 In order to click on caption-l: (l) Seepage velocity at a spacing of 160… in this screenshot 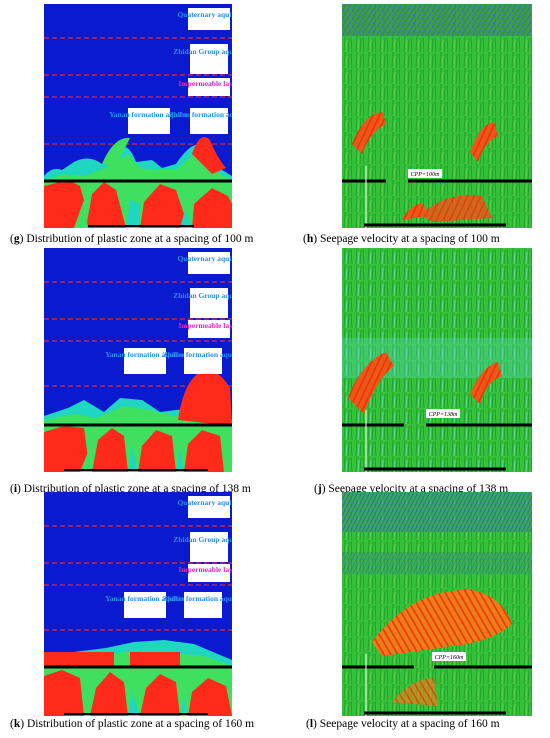, I will do `click(403, 724)`.